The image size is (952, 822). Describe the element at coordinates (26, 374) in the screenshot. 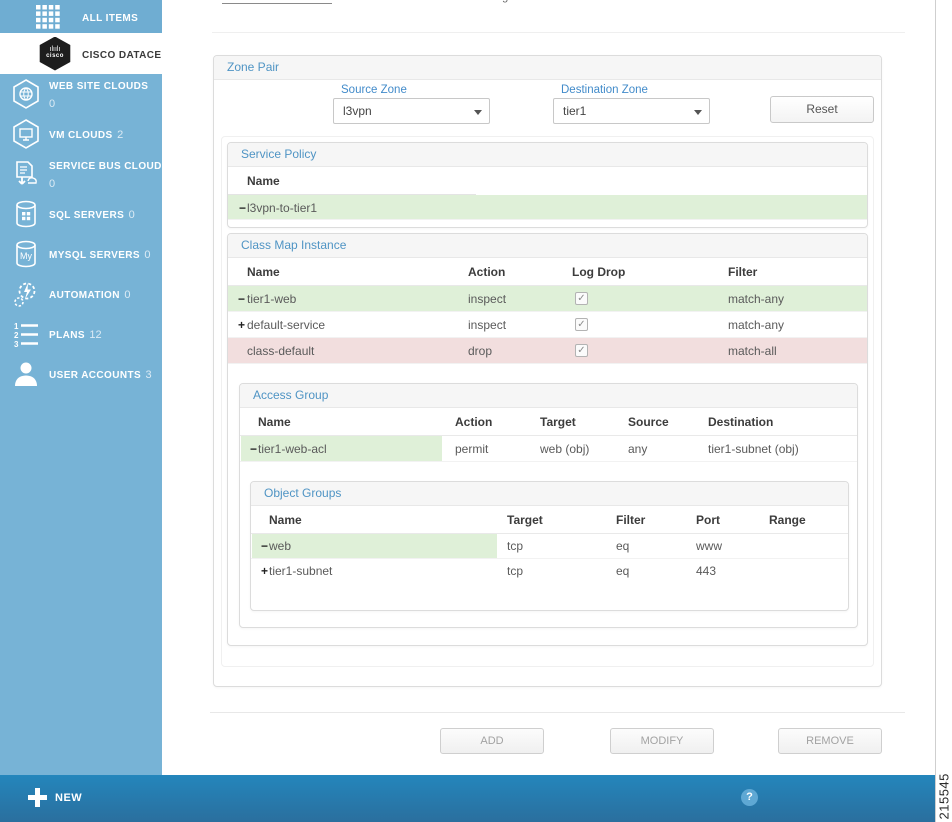

I see `user-accounts-icon` at that location.